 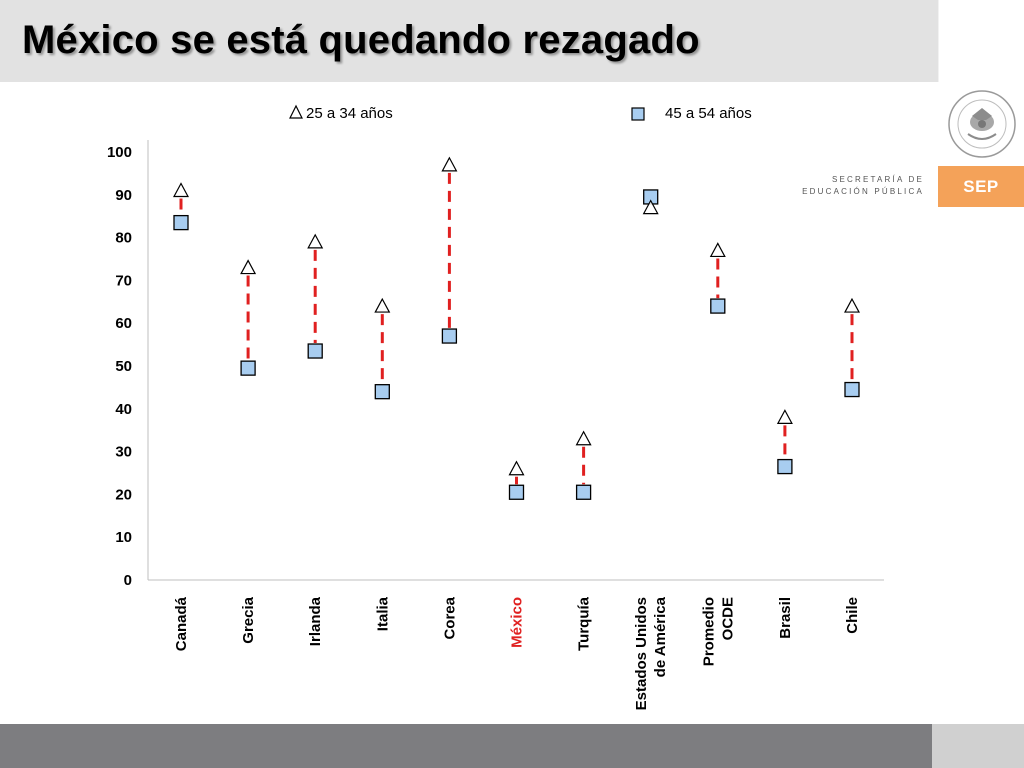 I want to click on x-category-label: Italia, so click(x=382, y=613).